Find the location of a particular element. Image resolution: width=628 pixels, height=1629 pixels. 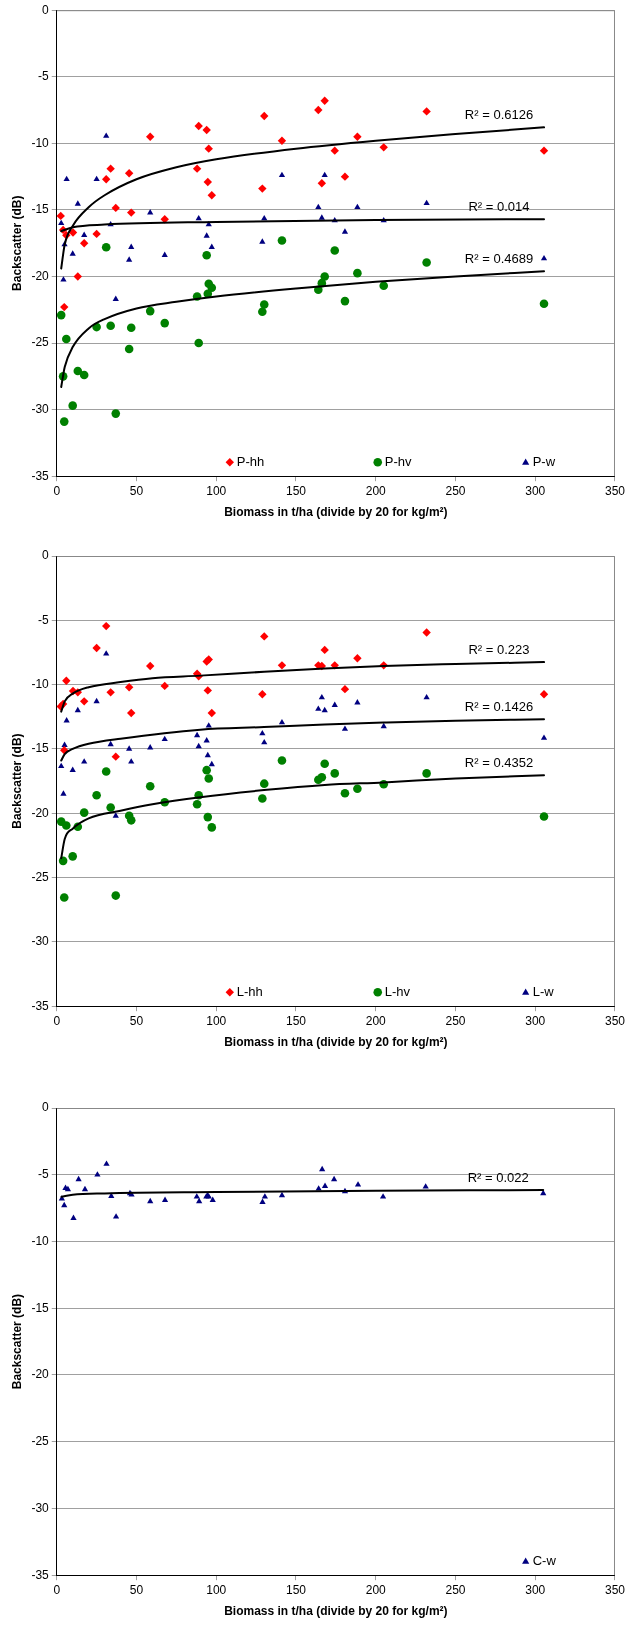

annotation: R² = 0.014 is located at coordinates (499, 206).